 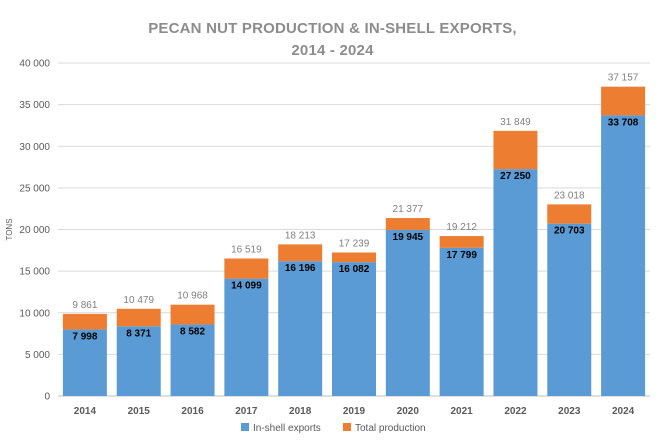 What do you see at coordinates (34, 105) in the screenshot?
I see `y-tick-label: 35 000` at bounding box center [34, 105].